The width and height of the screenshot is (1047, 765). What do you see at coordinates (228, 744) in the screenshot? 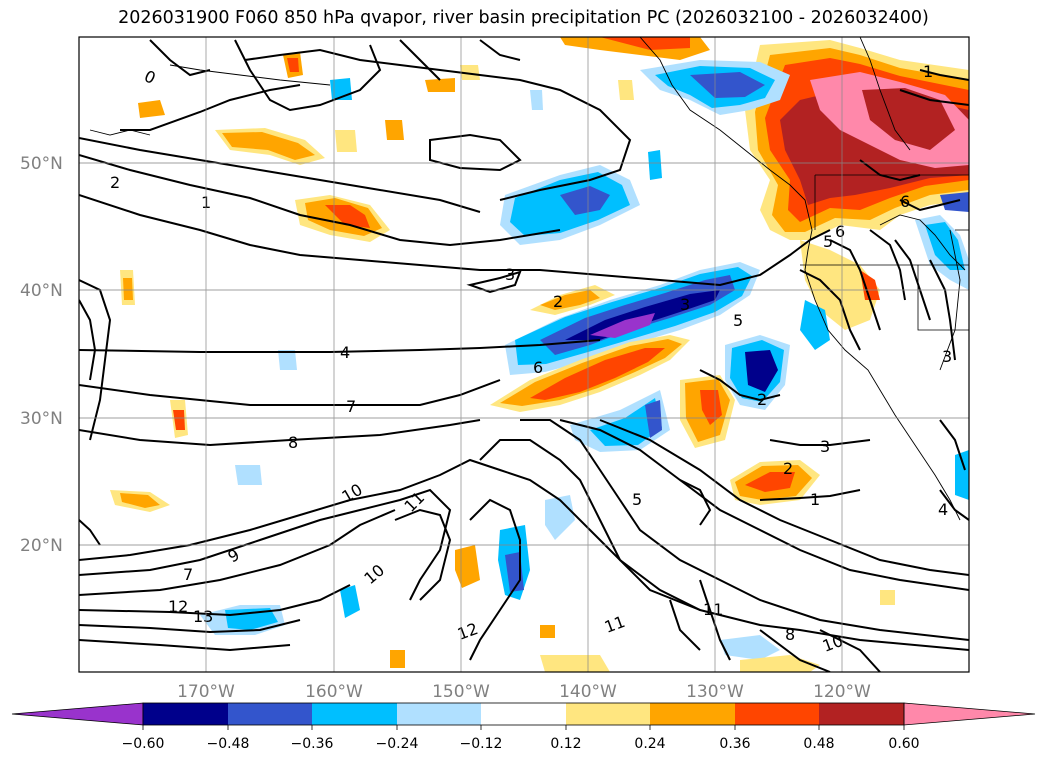
I see `colorbar-tick-label: −0.48` at bounding box center [228, 744].